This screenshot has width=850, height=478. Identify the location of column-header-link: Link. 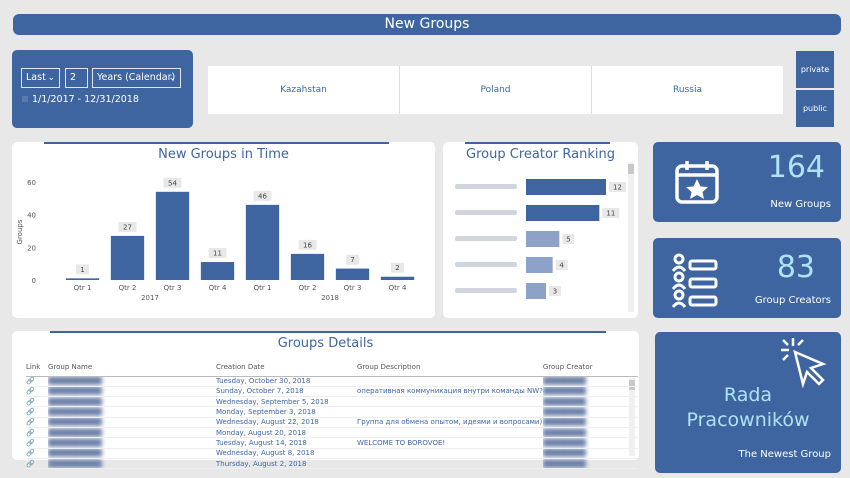
(37, 369).